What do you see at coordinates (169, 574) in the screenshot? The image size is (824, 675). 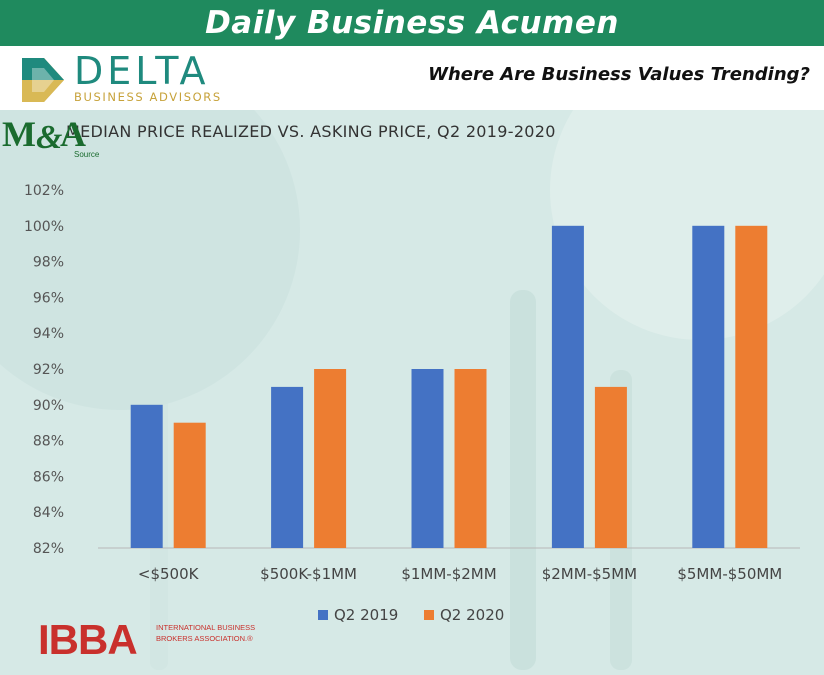 I see `x-tick-label: <$500K` at bounding box center [169, 574].